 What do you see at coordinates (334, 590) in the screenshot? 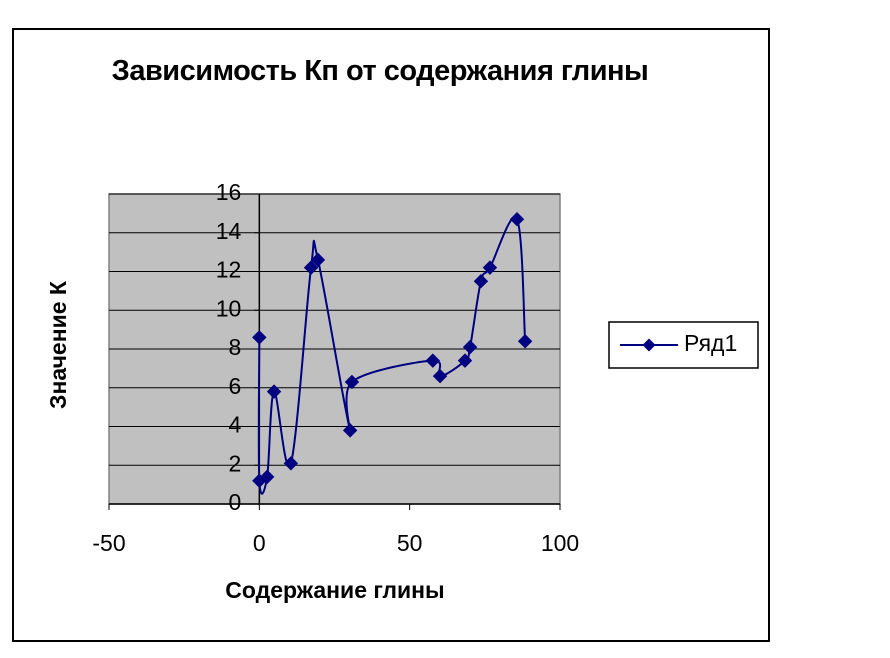
I see `x-axis-title: Содержание глины` at bounding box center [334, 590].